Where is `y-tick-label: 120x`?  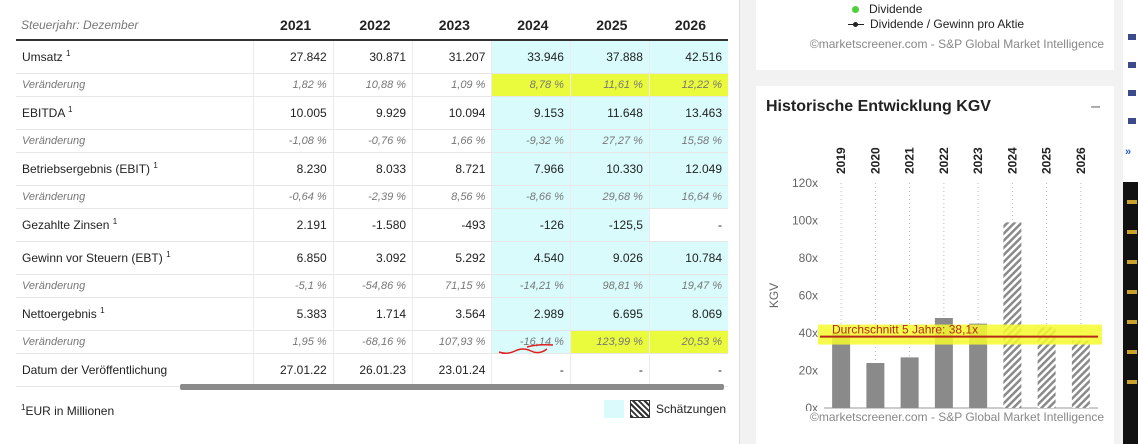
y-tick-label: 120x is located at coordinates (805, 183).